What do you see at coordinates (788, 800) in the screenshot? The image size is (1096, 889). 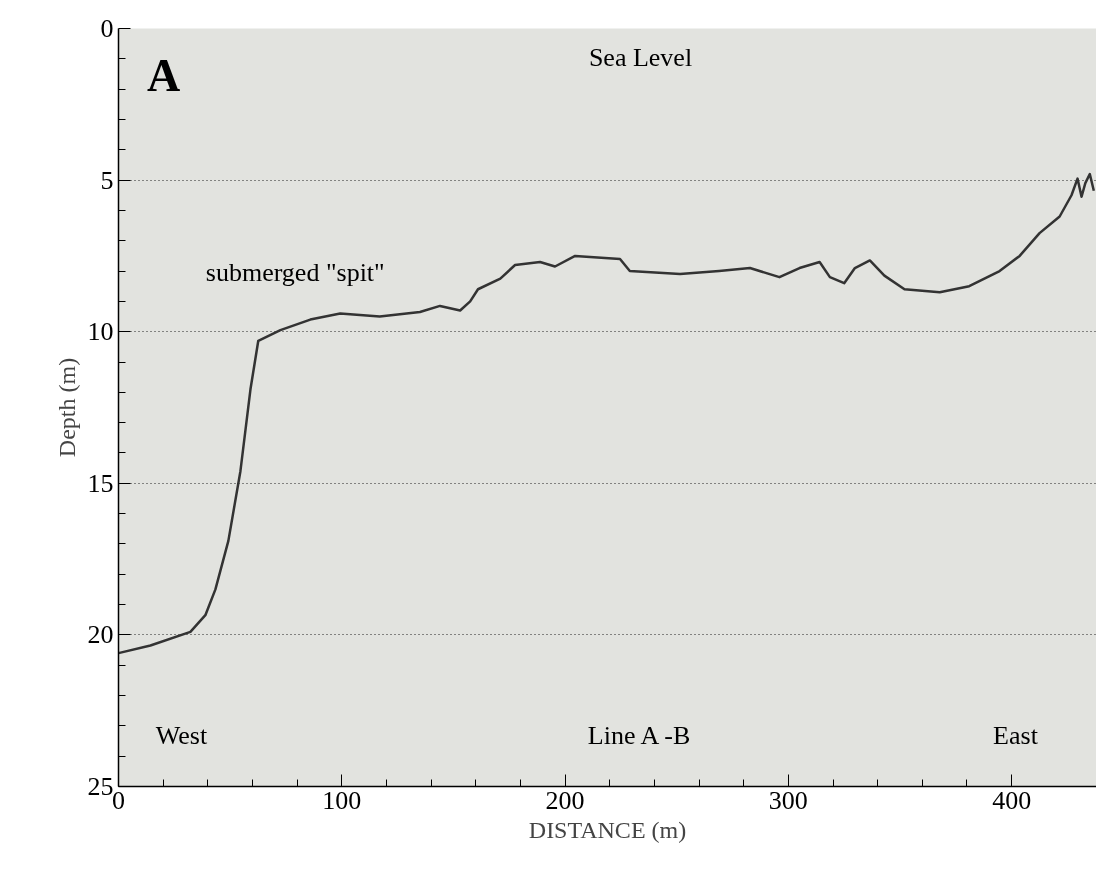 I see `x-tick-label: 300` at bounding box center [788, 800].